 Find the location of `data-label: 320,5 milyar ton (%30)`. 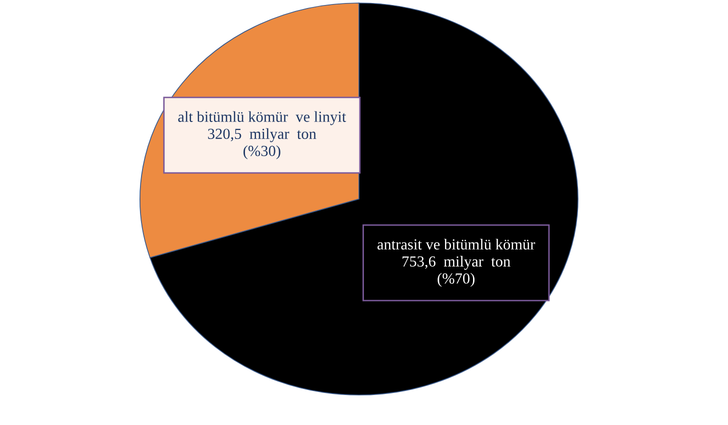

data-label: 320,5 milyar ton (%30) is located at coordinates (262, 144).